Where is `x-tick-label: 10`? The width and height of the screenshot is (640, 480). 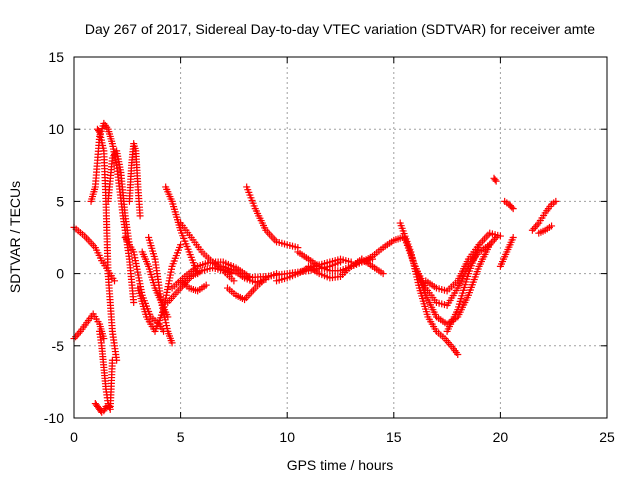
x-tick-label: 10 is located at coordinates (287, 437).